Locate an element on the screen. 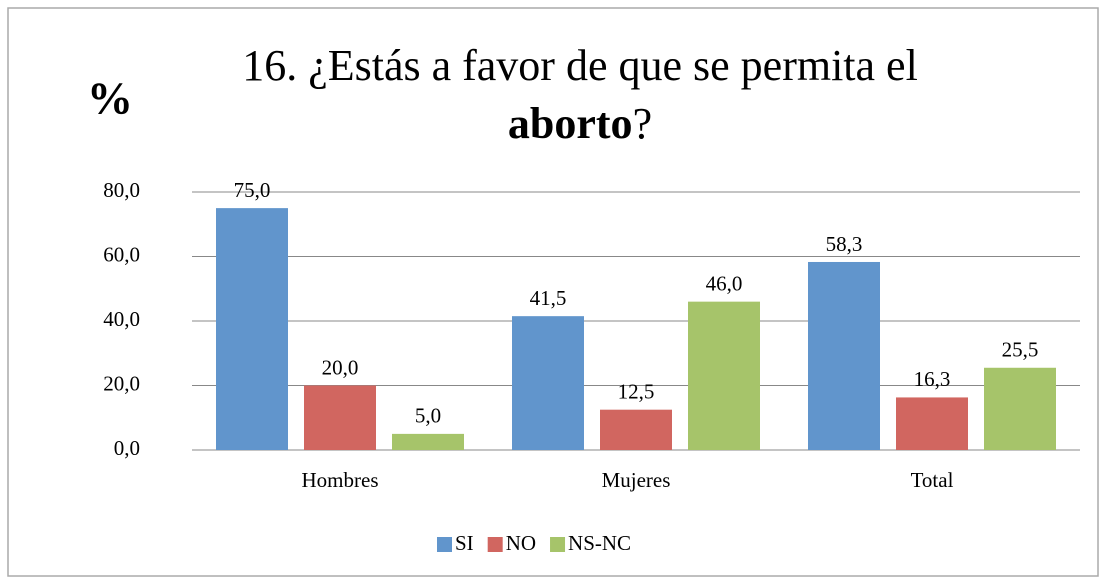  legend-label: NS-NC is located at coordinates (599, 543).